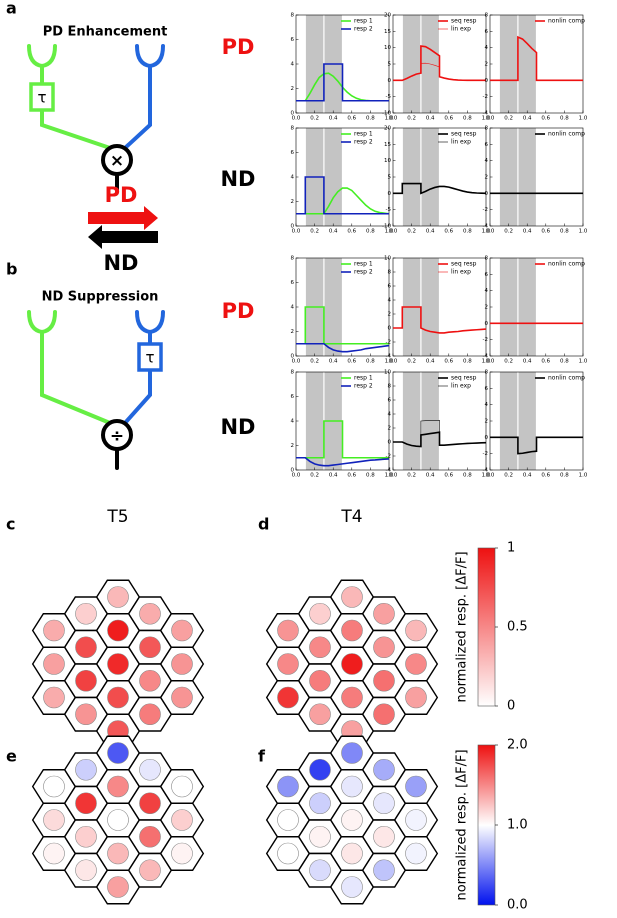 The image size is (617, 918). I want to click on colorbar-tick-label: 2.0, so click(517, 745).